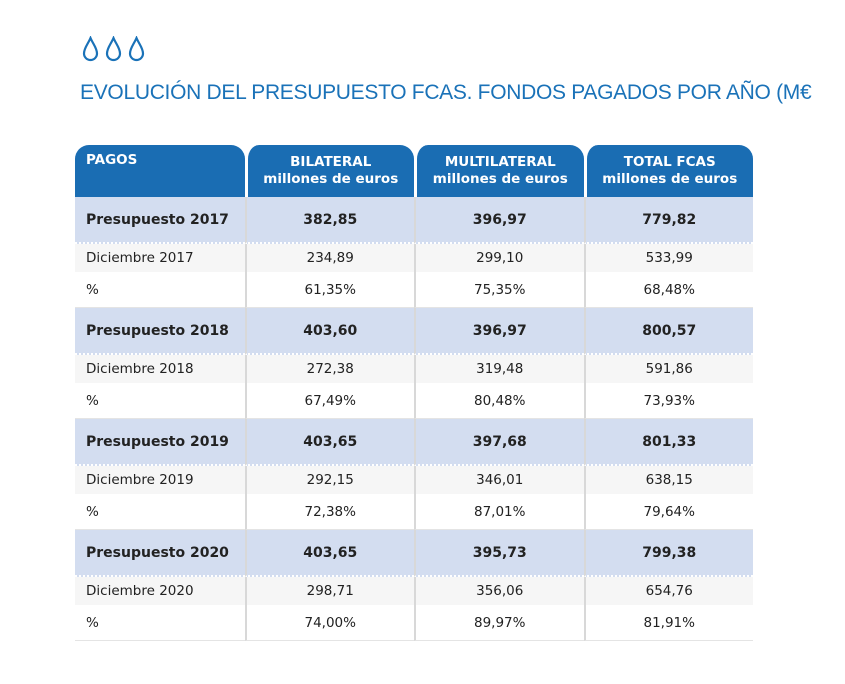 The image size is (845, 684). I want to click on table-cell: 72,38%, so click(329, 512).